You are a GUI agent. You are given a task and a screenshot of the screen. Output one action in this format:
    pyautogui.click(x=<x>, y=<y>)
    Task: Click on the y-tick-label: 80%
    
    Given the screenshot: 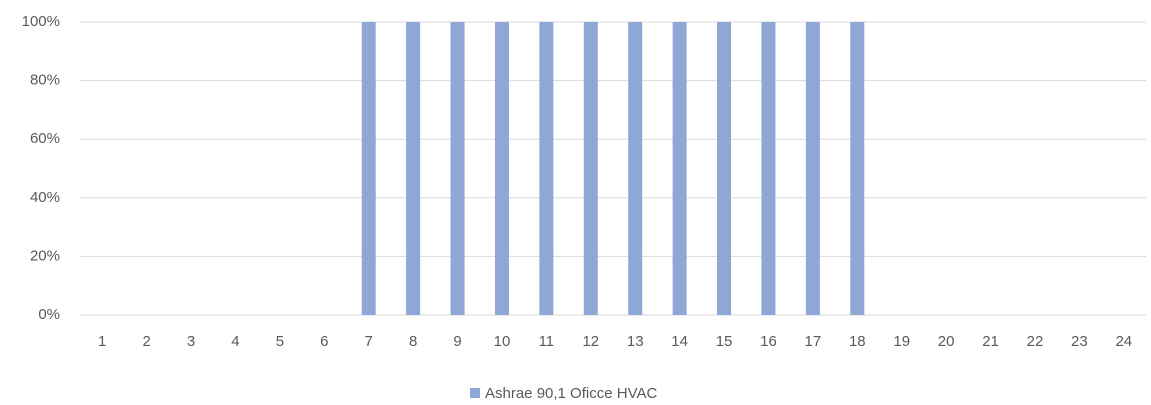 What is the action you would take?
    pyautogui.click(x=45, y=80)
    